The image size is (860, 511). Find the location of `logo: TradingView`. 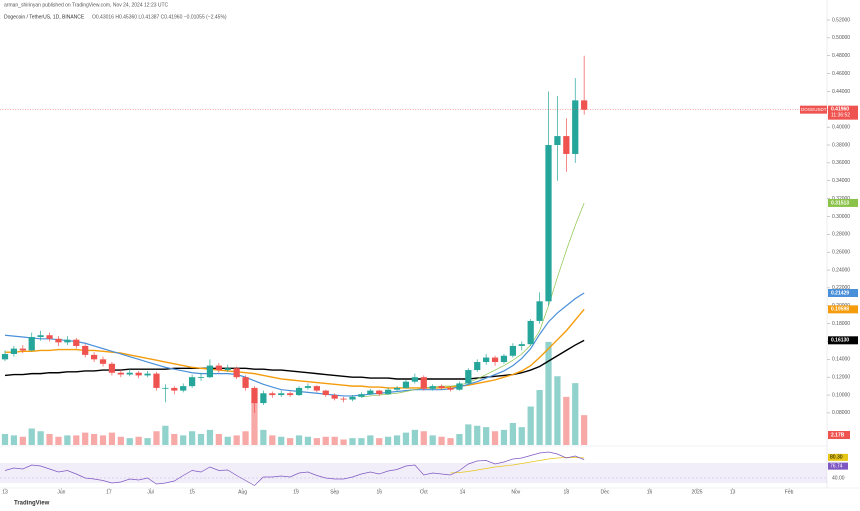

logo: TradingView is located at coordinates (32, 504).